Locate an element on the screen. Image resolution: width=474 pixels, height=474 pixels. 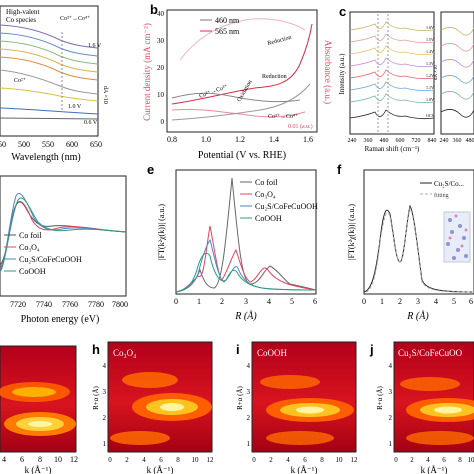
panel-c-letter: c is located at coordinates (342, 11).